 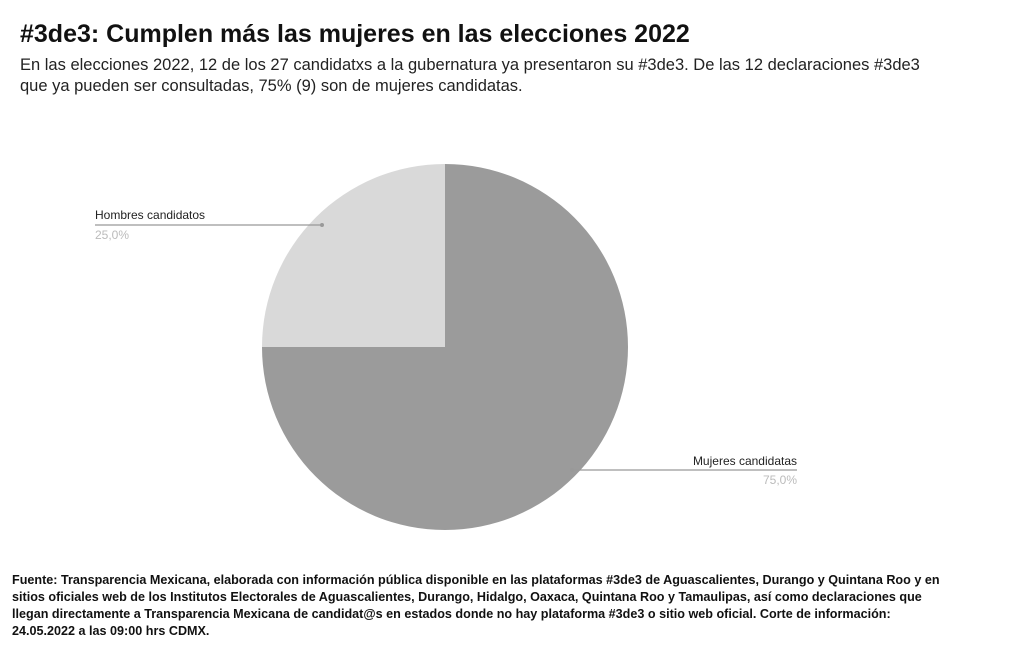 What do you see at coordinates (353, 255) in the screenshot?
I see `pie-slice-hombres-candidatos` at bounding box center [353, 255].